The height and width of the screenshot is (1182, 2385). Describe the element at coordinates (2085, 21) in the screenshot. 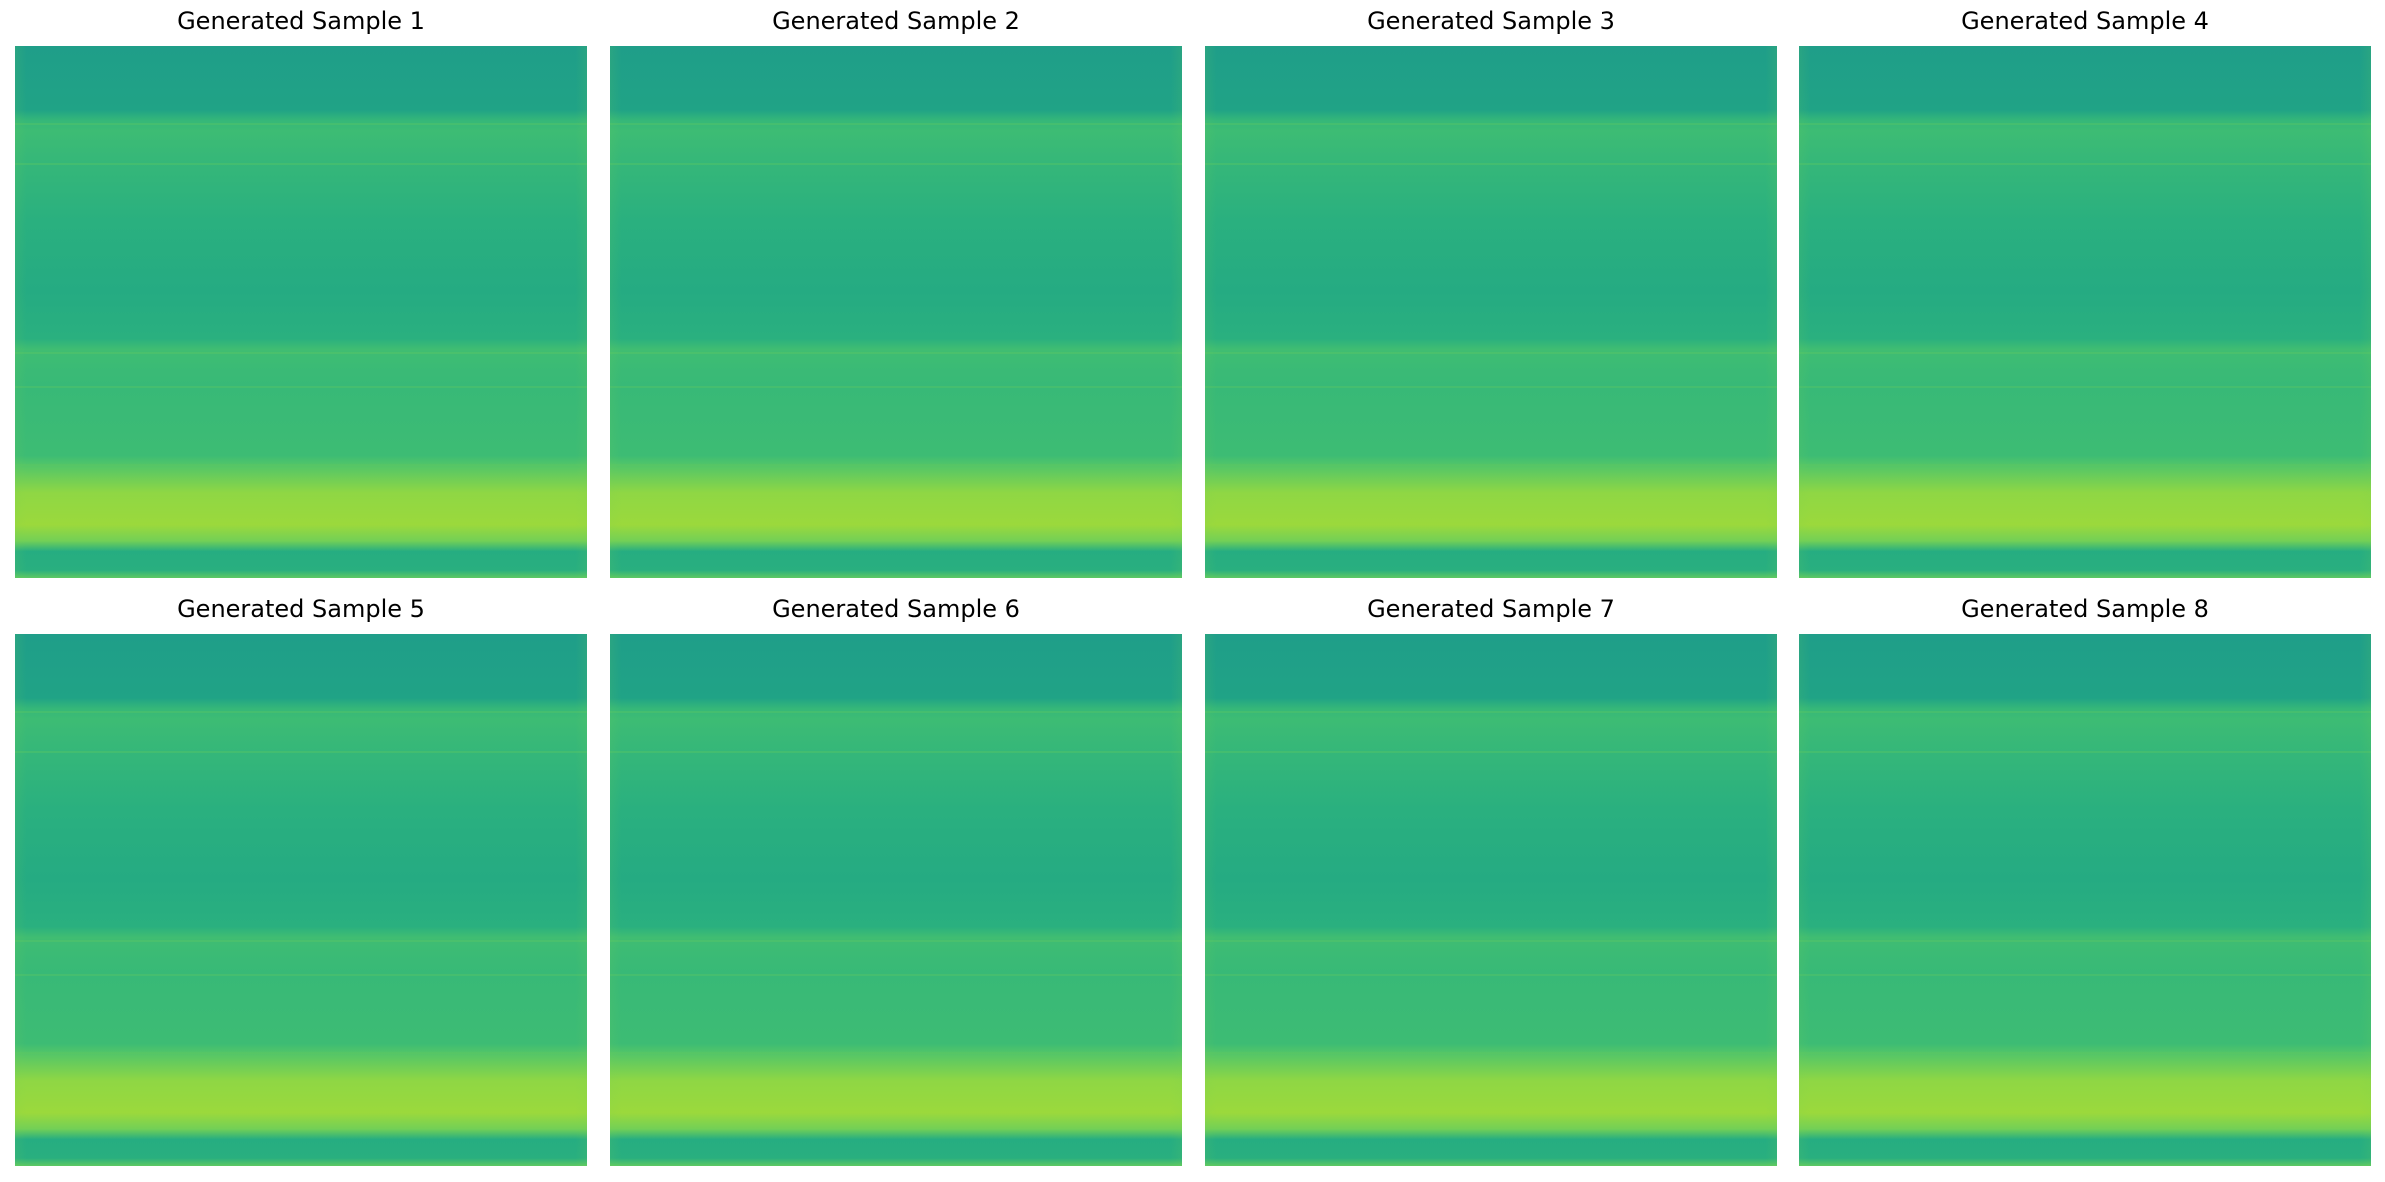

I see `panel-title: Generated Sample 4` at that location.